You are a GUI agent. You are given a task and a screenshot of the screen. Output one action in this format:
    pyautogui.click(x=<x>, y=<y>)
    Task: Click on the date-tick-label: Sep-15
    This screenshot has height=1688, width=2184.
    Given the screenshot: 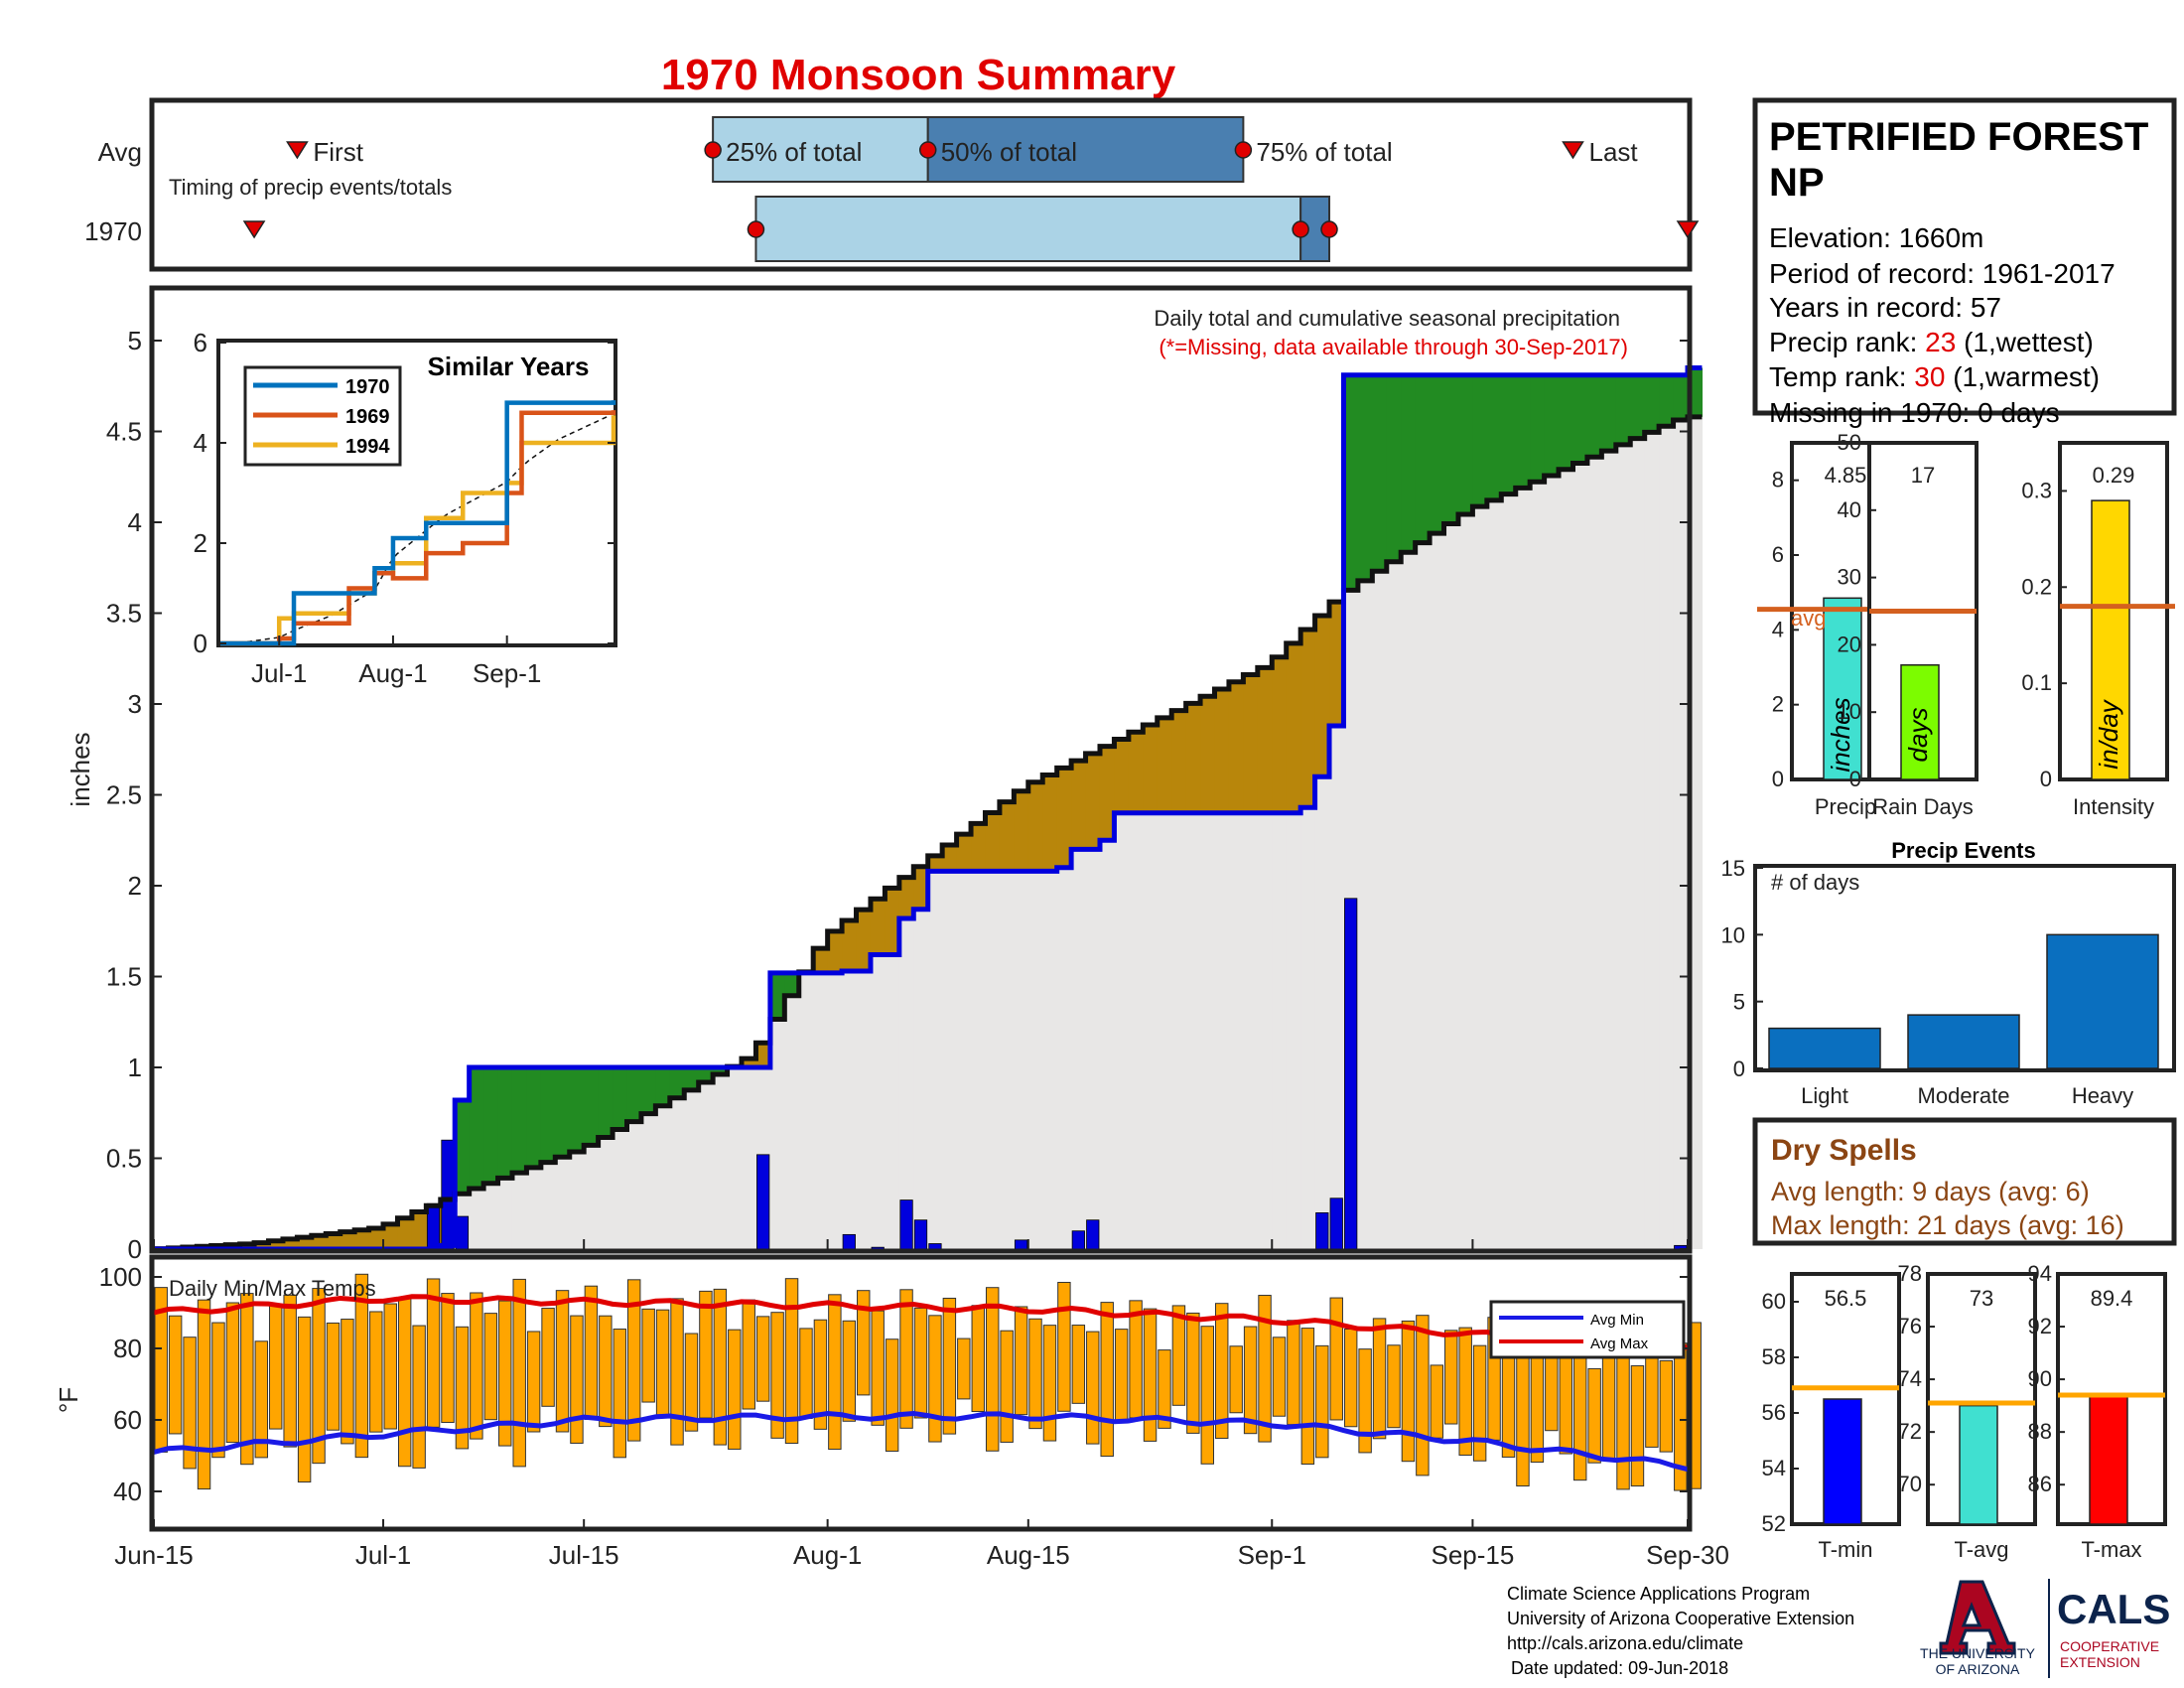 What is the action you would take?
    pyautogui.click(x=1472, y=1555)
    